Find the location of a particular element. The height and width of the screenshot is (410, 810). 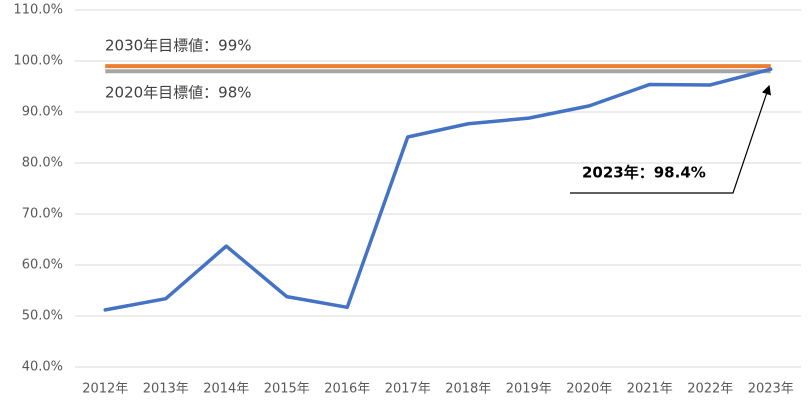

x-tick-label: 2023年 is located at coordinates (771, 389).